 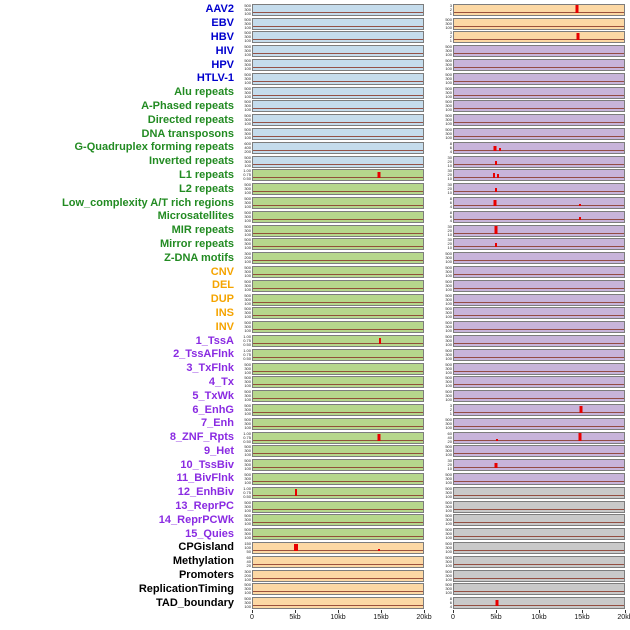 I want to click on y-tick-label: 1, so click(x=450, y=41).